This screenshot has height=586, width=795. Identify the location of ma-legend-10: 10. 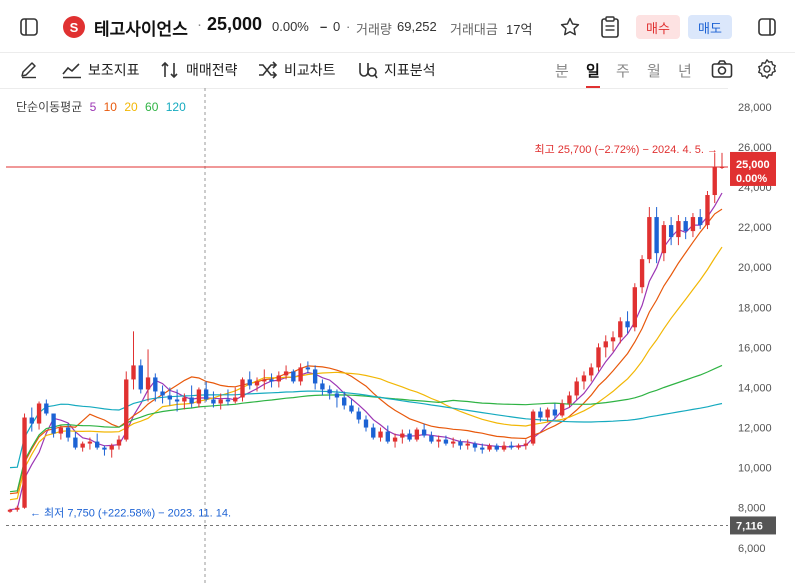
(110, 107).